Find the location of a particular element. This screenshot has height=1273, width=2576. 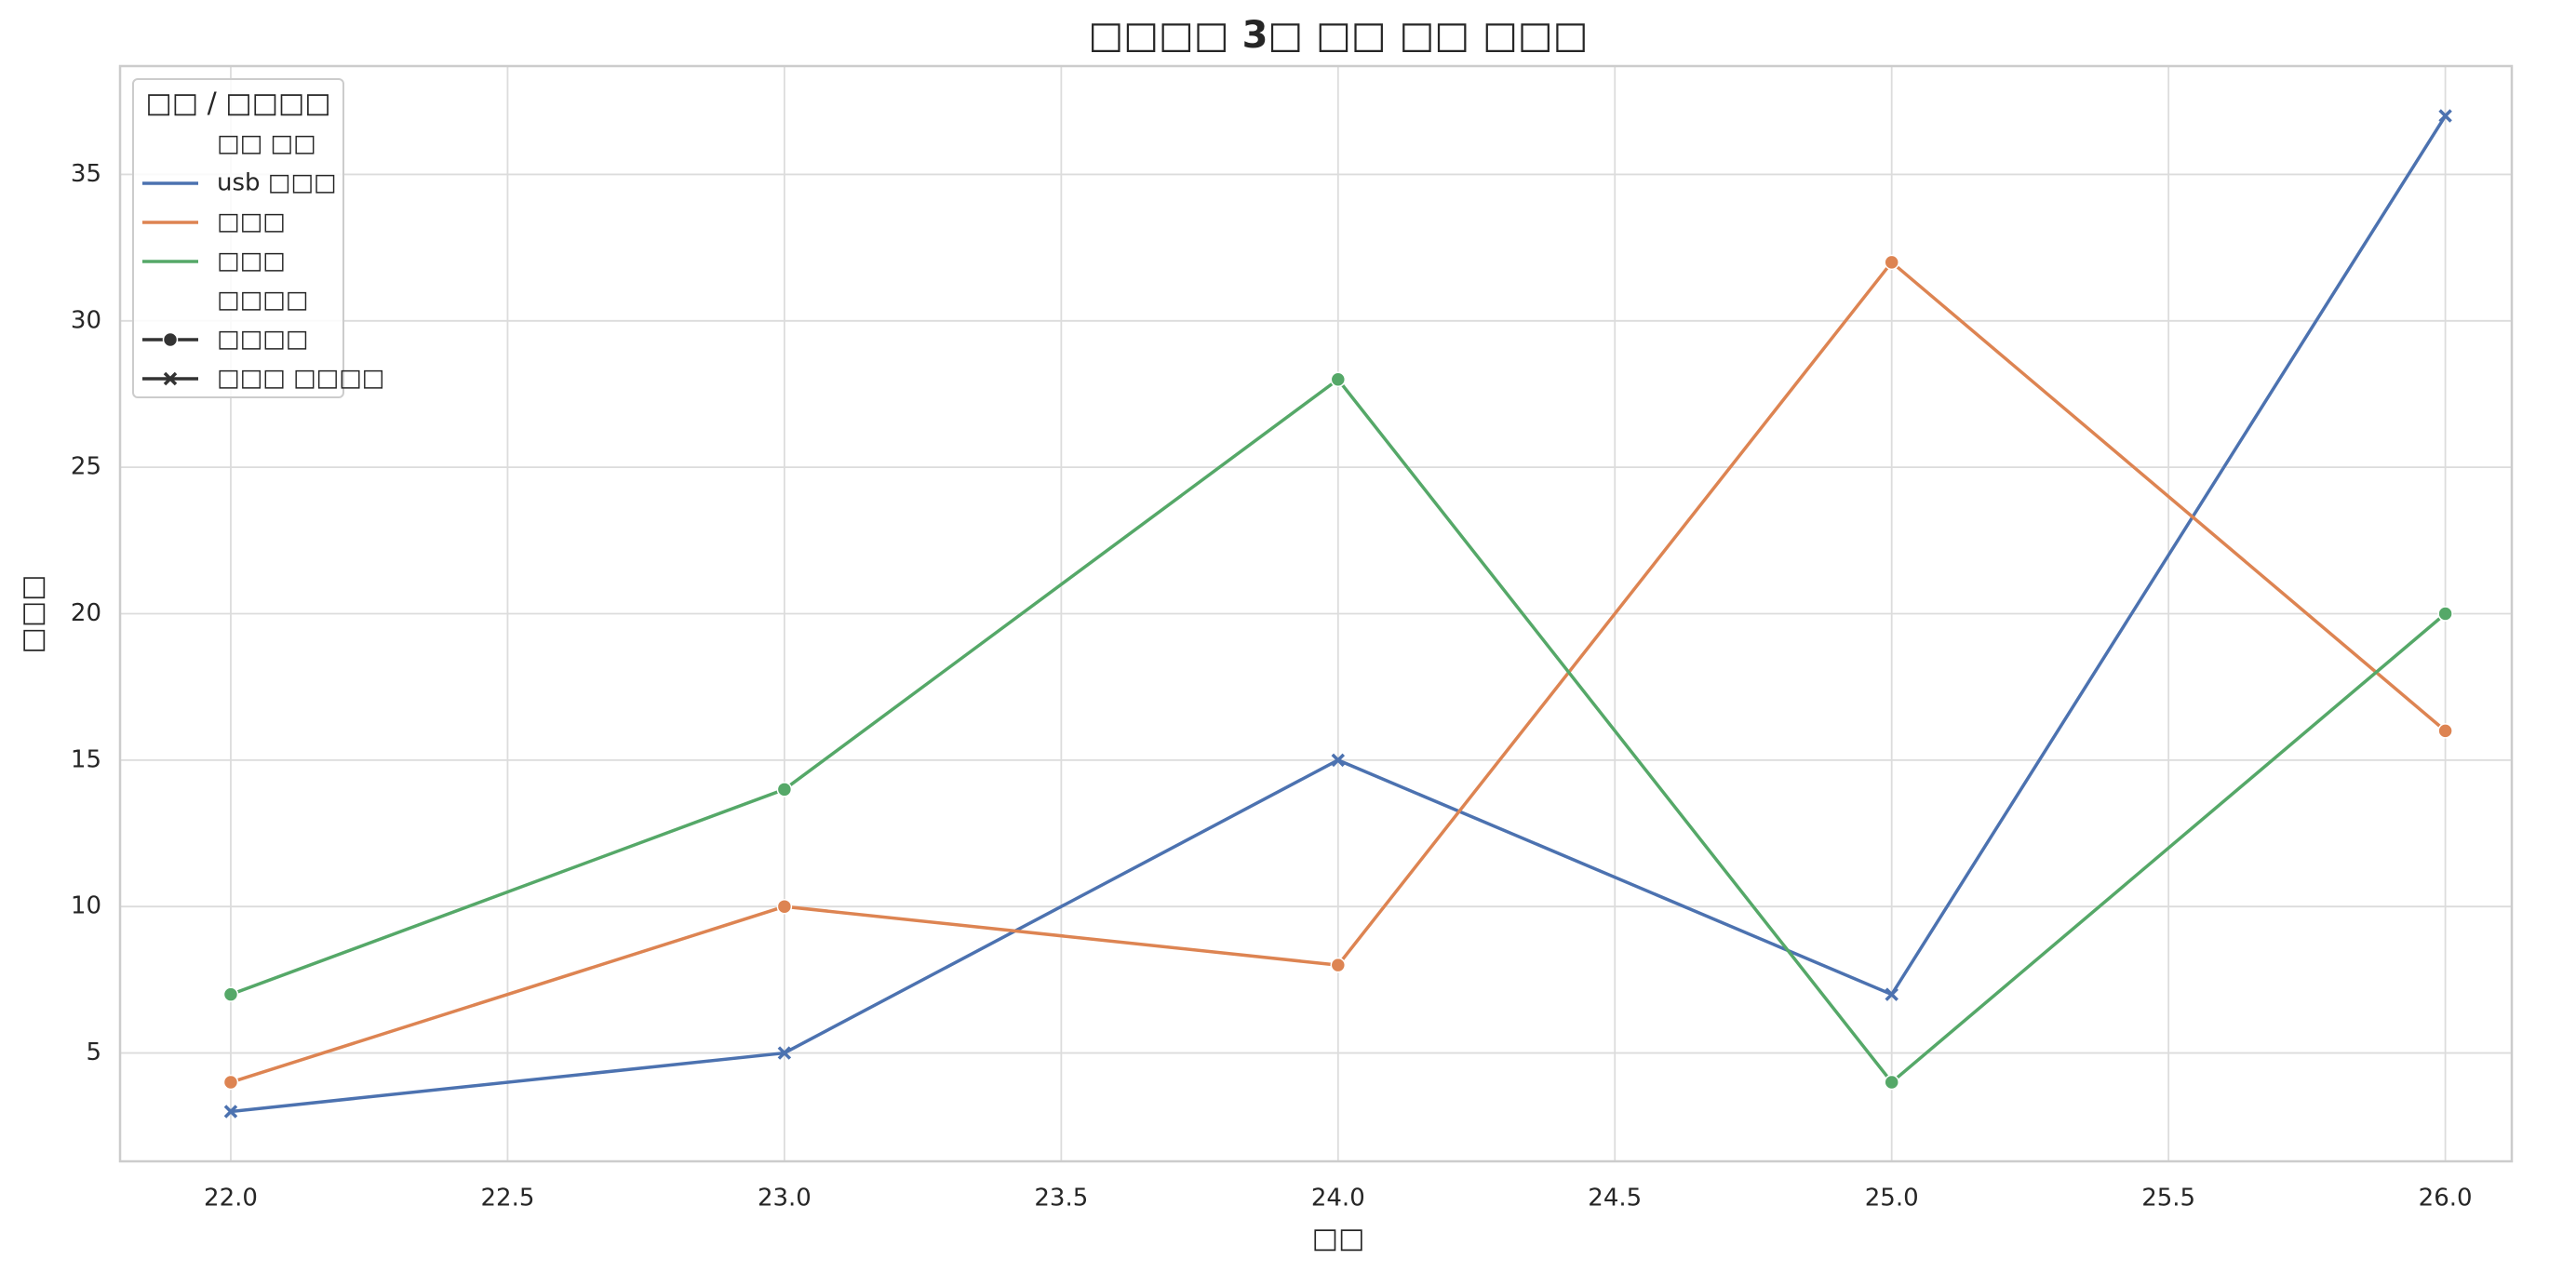

x-tick-label: 23.5 is located at coordinates (1061, 1199).